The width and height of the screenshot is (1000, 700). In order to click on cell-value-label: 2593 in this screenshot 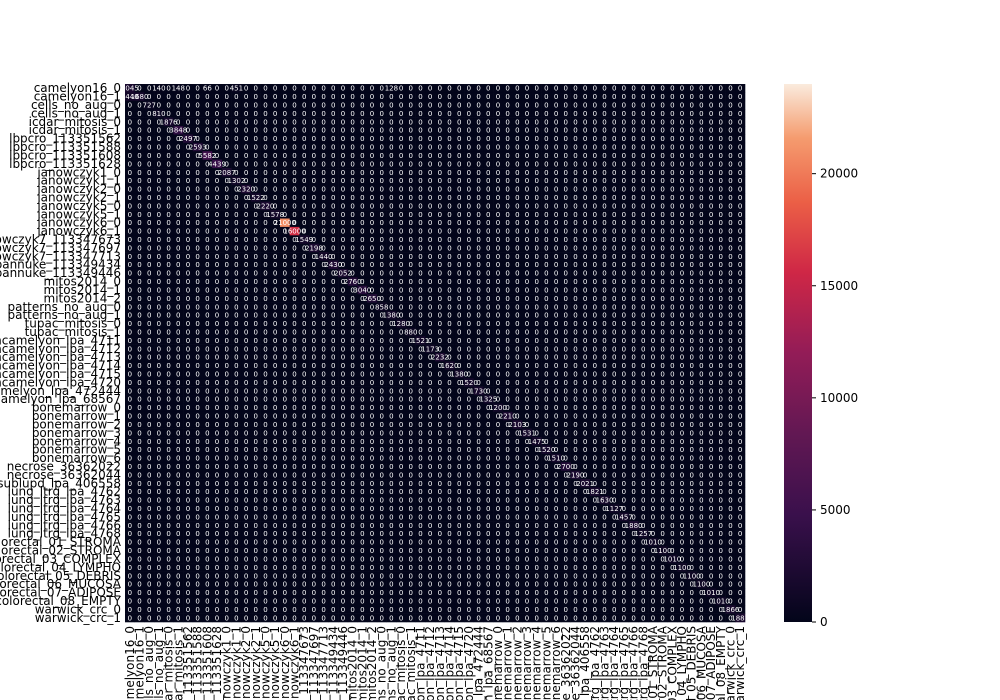, I will do `click(198, 148)`.